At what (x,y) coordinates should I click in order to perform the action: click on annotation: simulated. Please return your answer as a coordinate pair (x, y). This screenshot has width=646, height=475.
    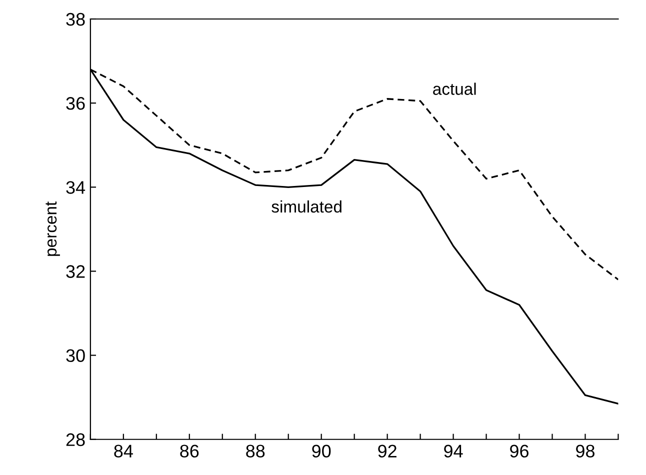
    Looking at the image, I should click on (307, 206).